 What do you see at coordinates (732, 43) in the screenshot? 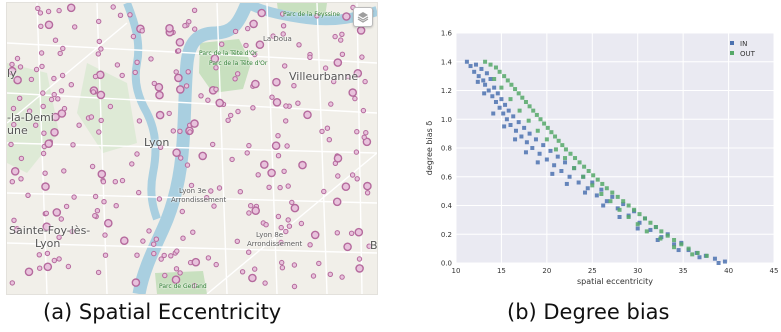
I see `legend-marker-in` at bounding box center [732, 43].